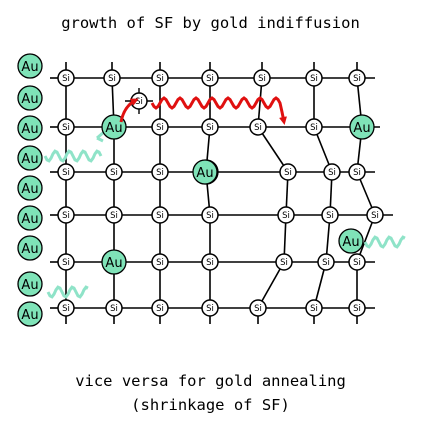 The image size is (421, 435). I want to click on gold-diffusion-arrowhead, so click(100, 136).